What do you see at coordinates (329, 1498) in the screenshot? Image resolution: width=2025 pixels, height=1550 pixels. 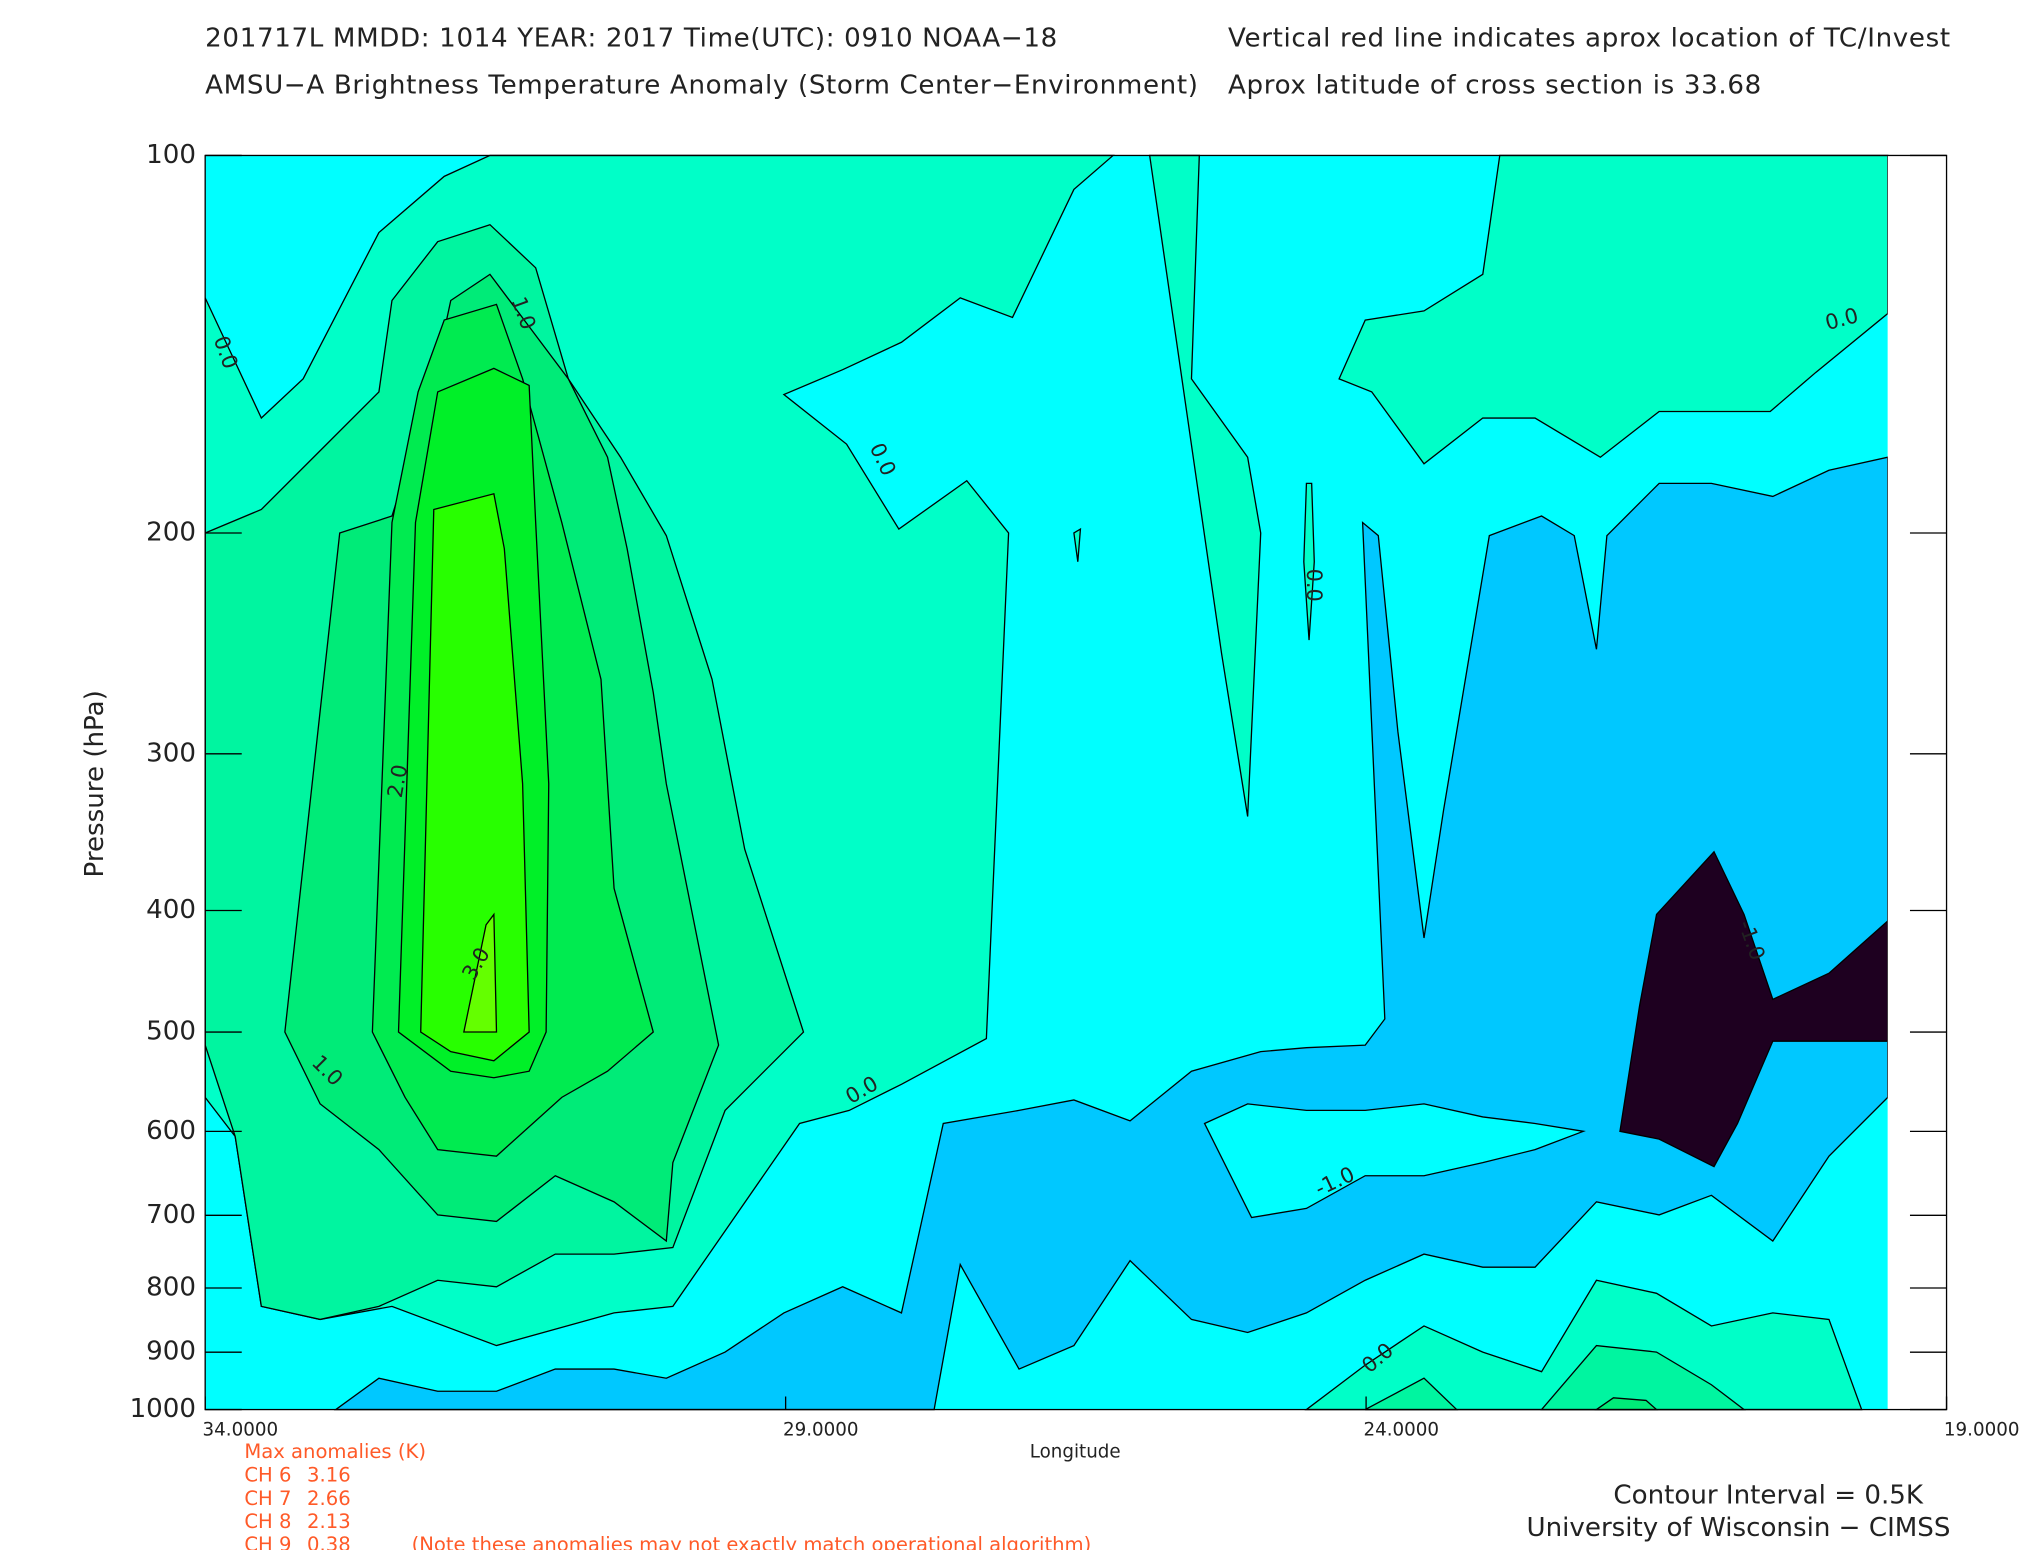 I see `anomaly-value: 2.66` at bounding box center [329, 1498].